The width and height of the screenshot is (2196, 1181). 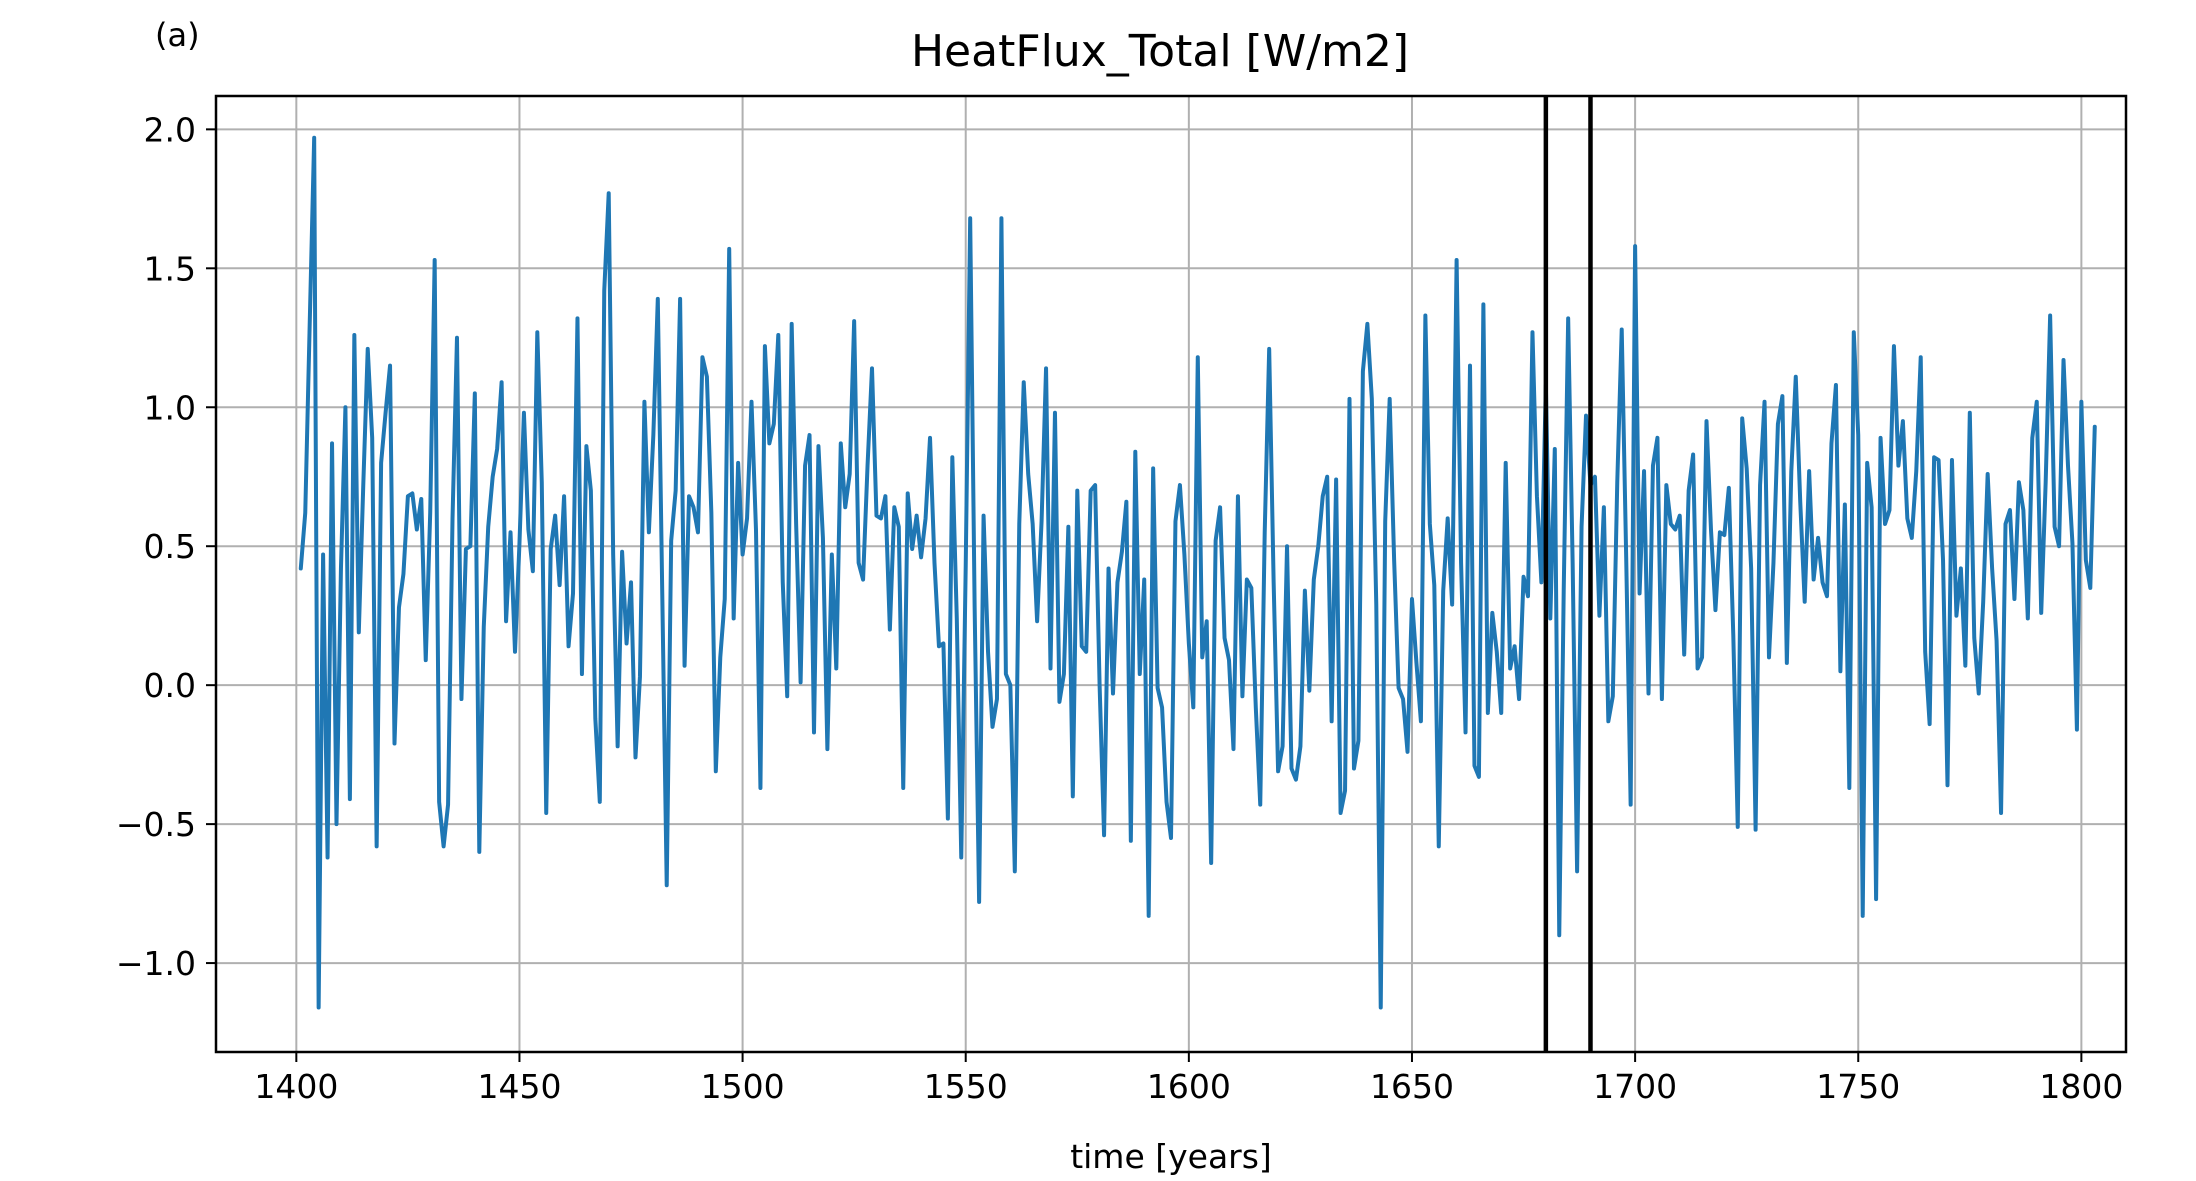 What do you see at coordinates (296, 1086) in the screenshot?
I see `x-tick-label: 1400` at bounding box center [296, 1086].